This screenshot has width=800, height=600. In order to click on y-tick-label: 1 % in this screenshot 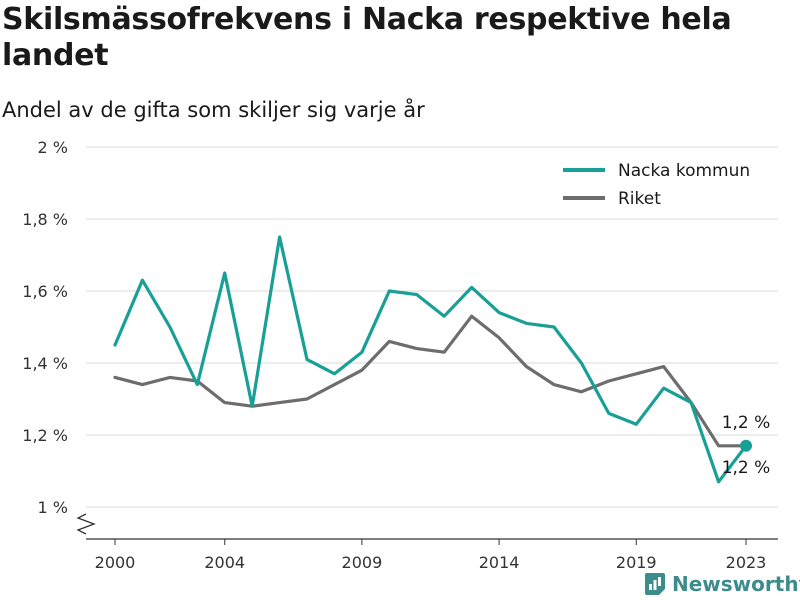, I will do `click(53, 507)`.